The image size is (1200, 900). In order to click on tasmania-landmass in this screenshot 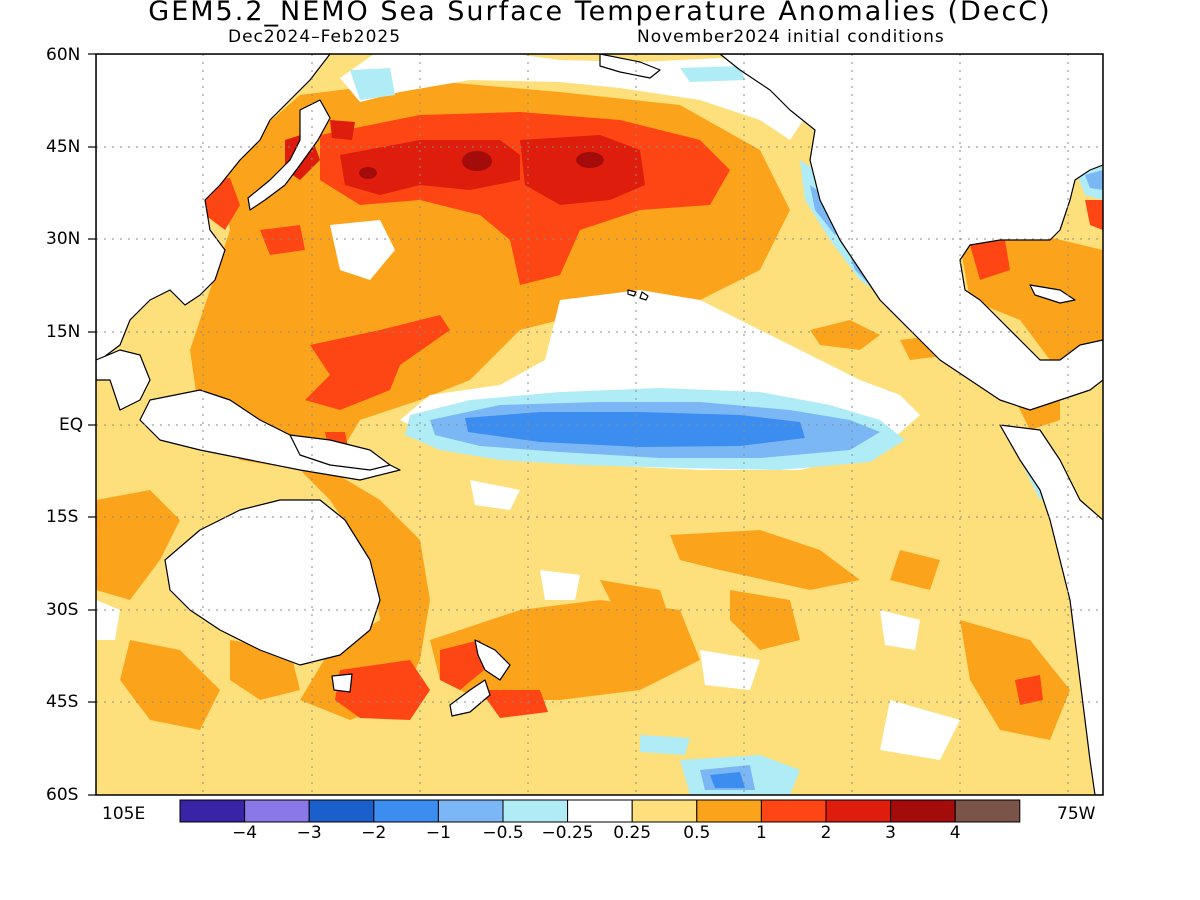, I will do `click(342, 683)`.